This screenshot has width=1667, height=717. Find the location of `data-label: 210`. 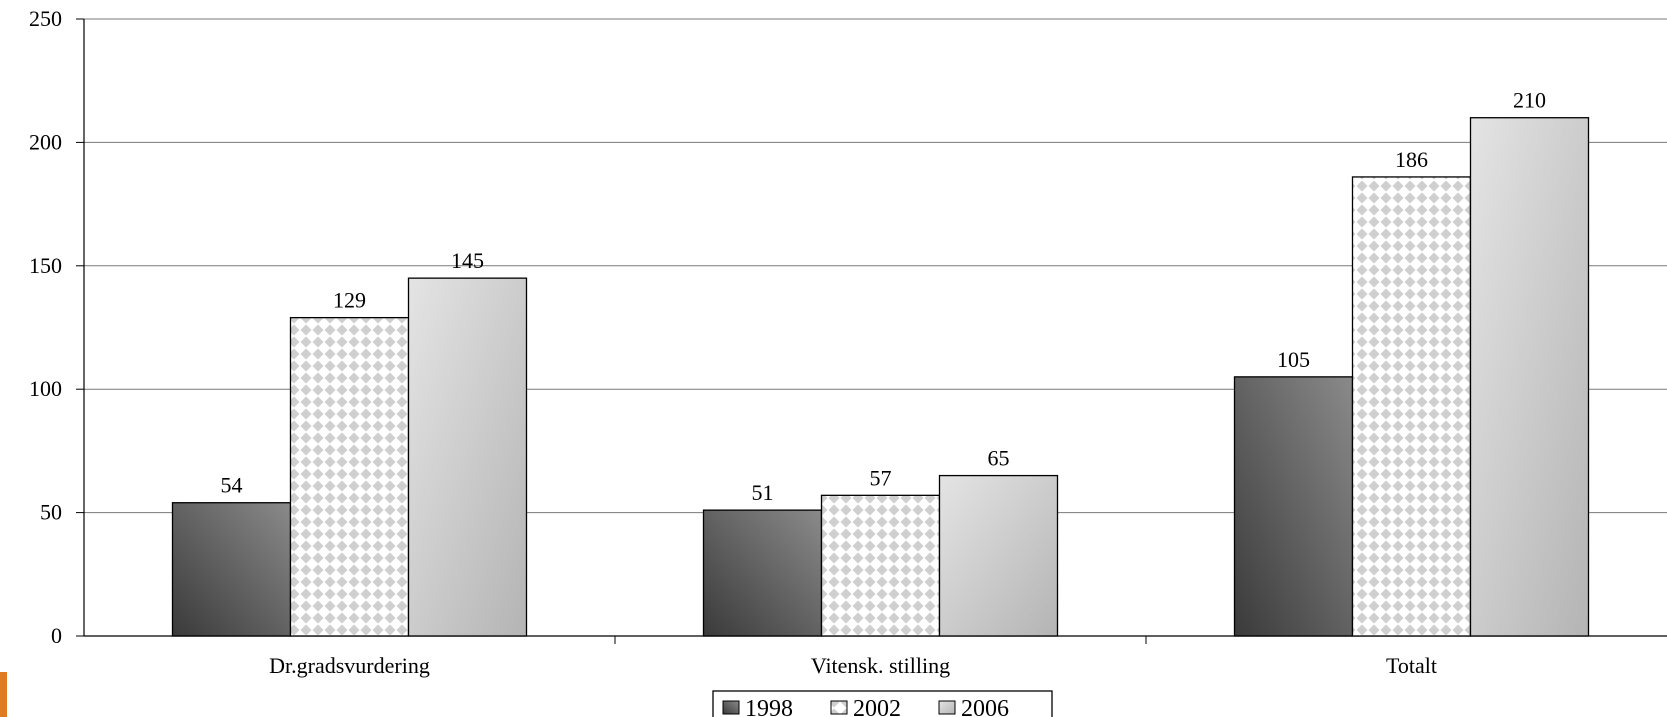

data-label: 210 is located at coordinates (1529, 100).